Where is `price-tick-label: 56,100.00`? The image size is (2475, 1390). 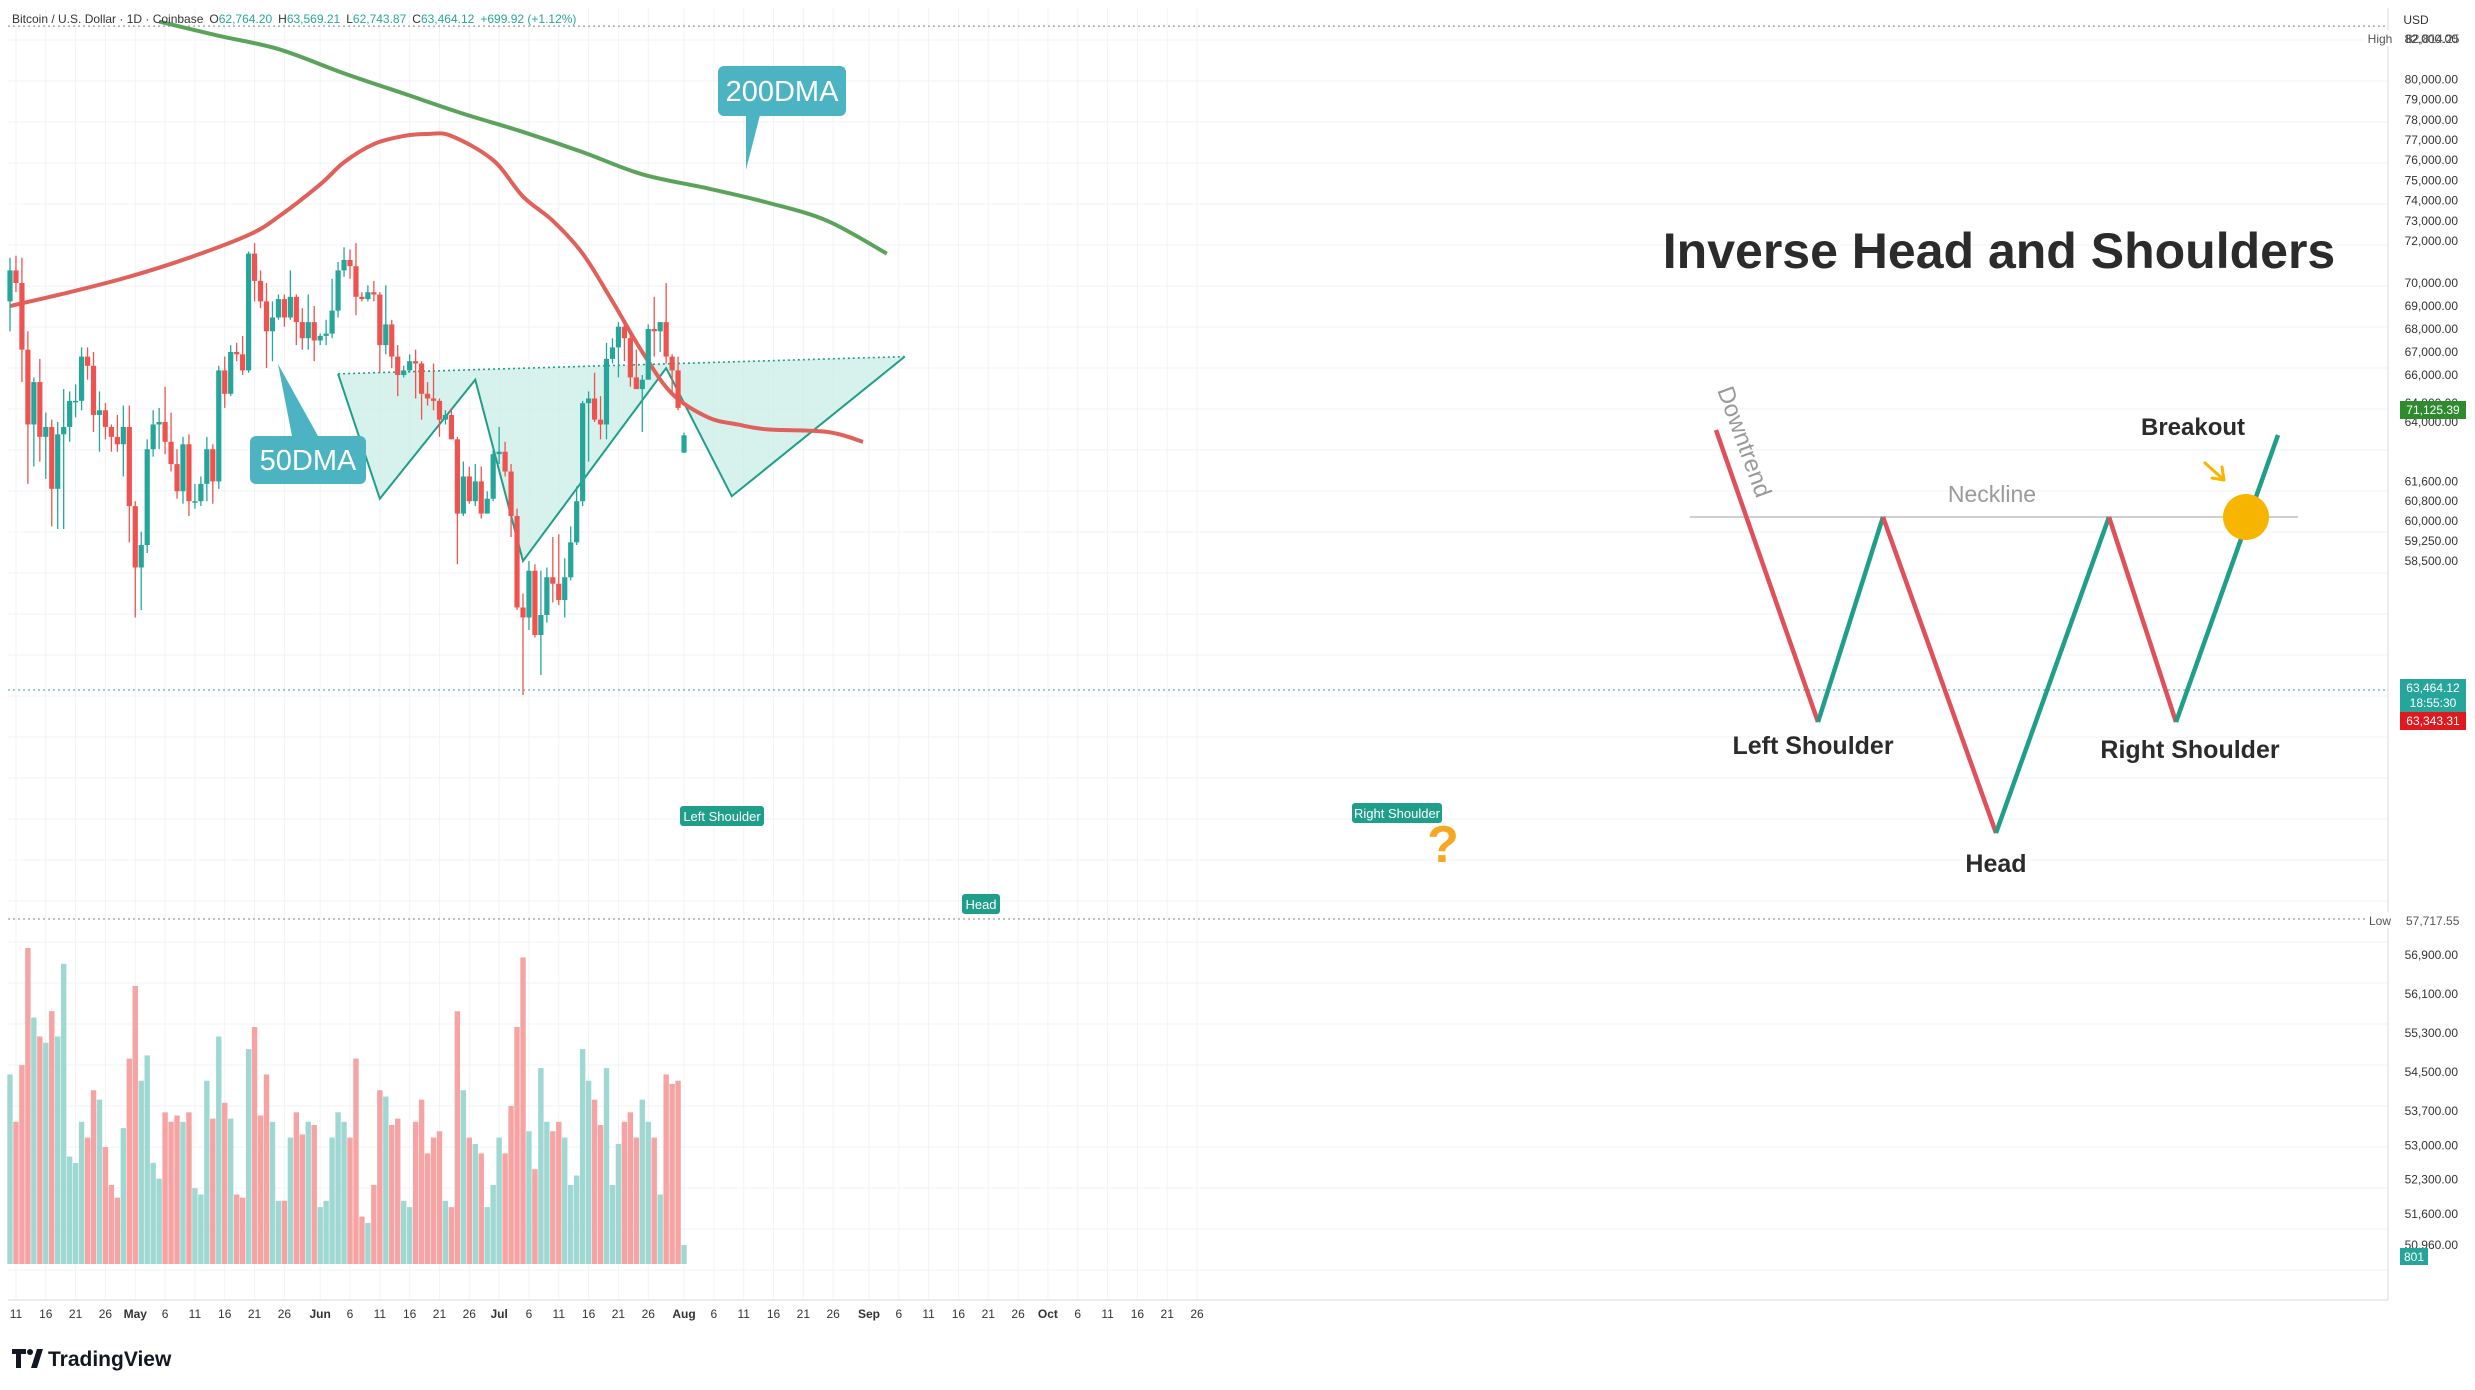
price-tick-label: 56,100.00 is located at coordinates (2432, 994).